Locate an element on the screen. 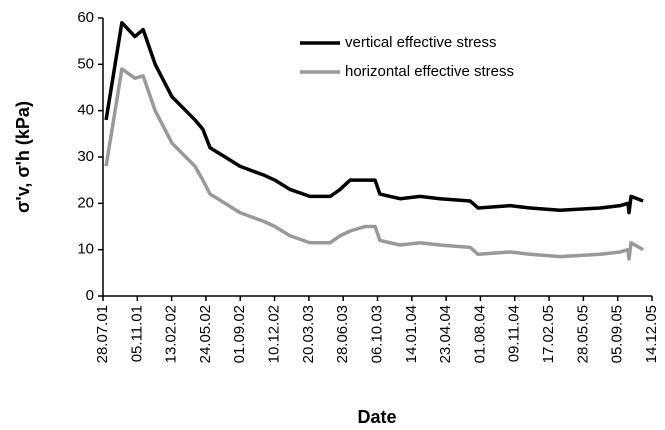 This screenshot has height=430, width=665. y-axis-title: σ'v, σ'h (kPa) is located at coordinates (23, 157).